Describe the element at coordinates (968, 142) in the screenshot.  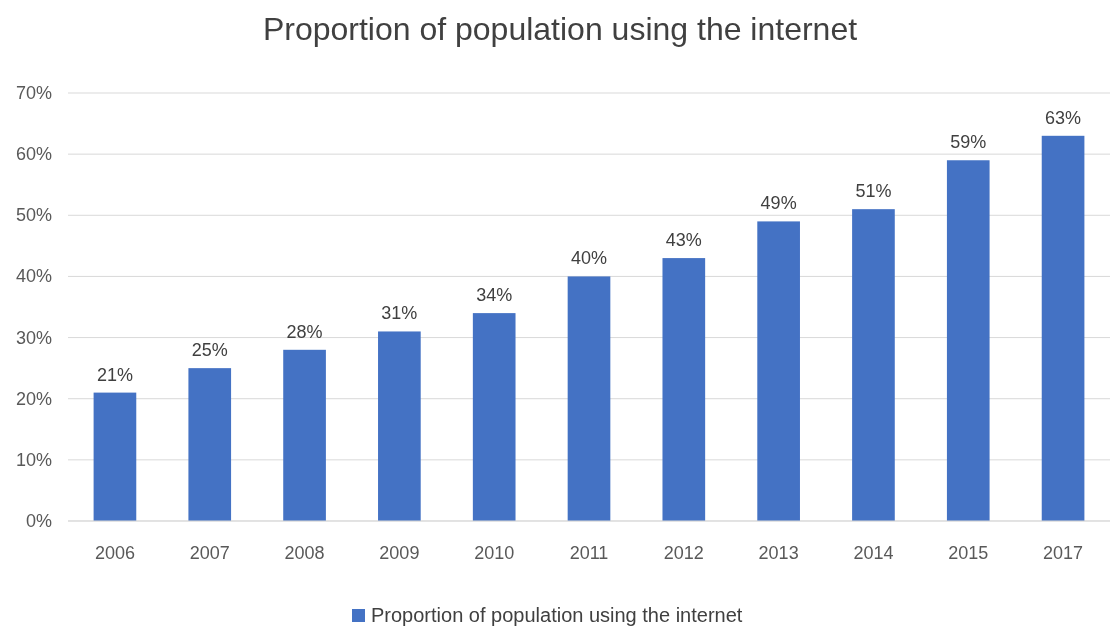
I see `data-label: 59%` at that location.